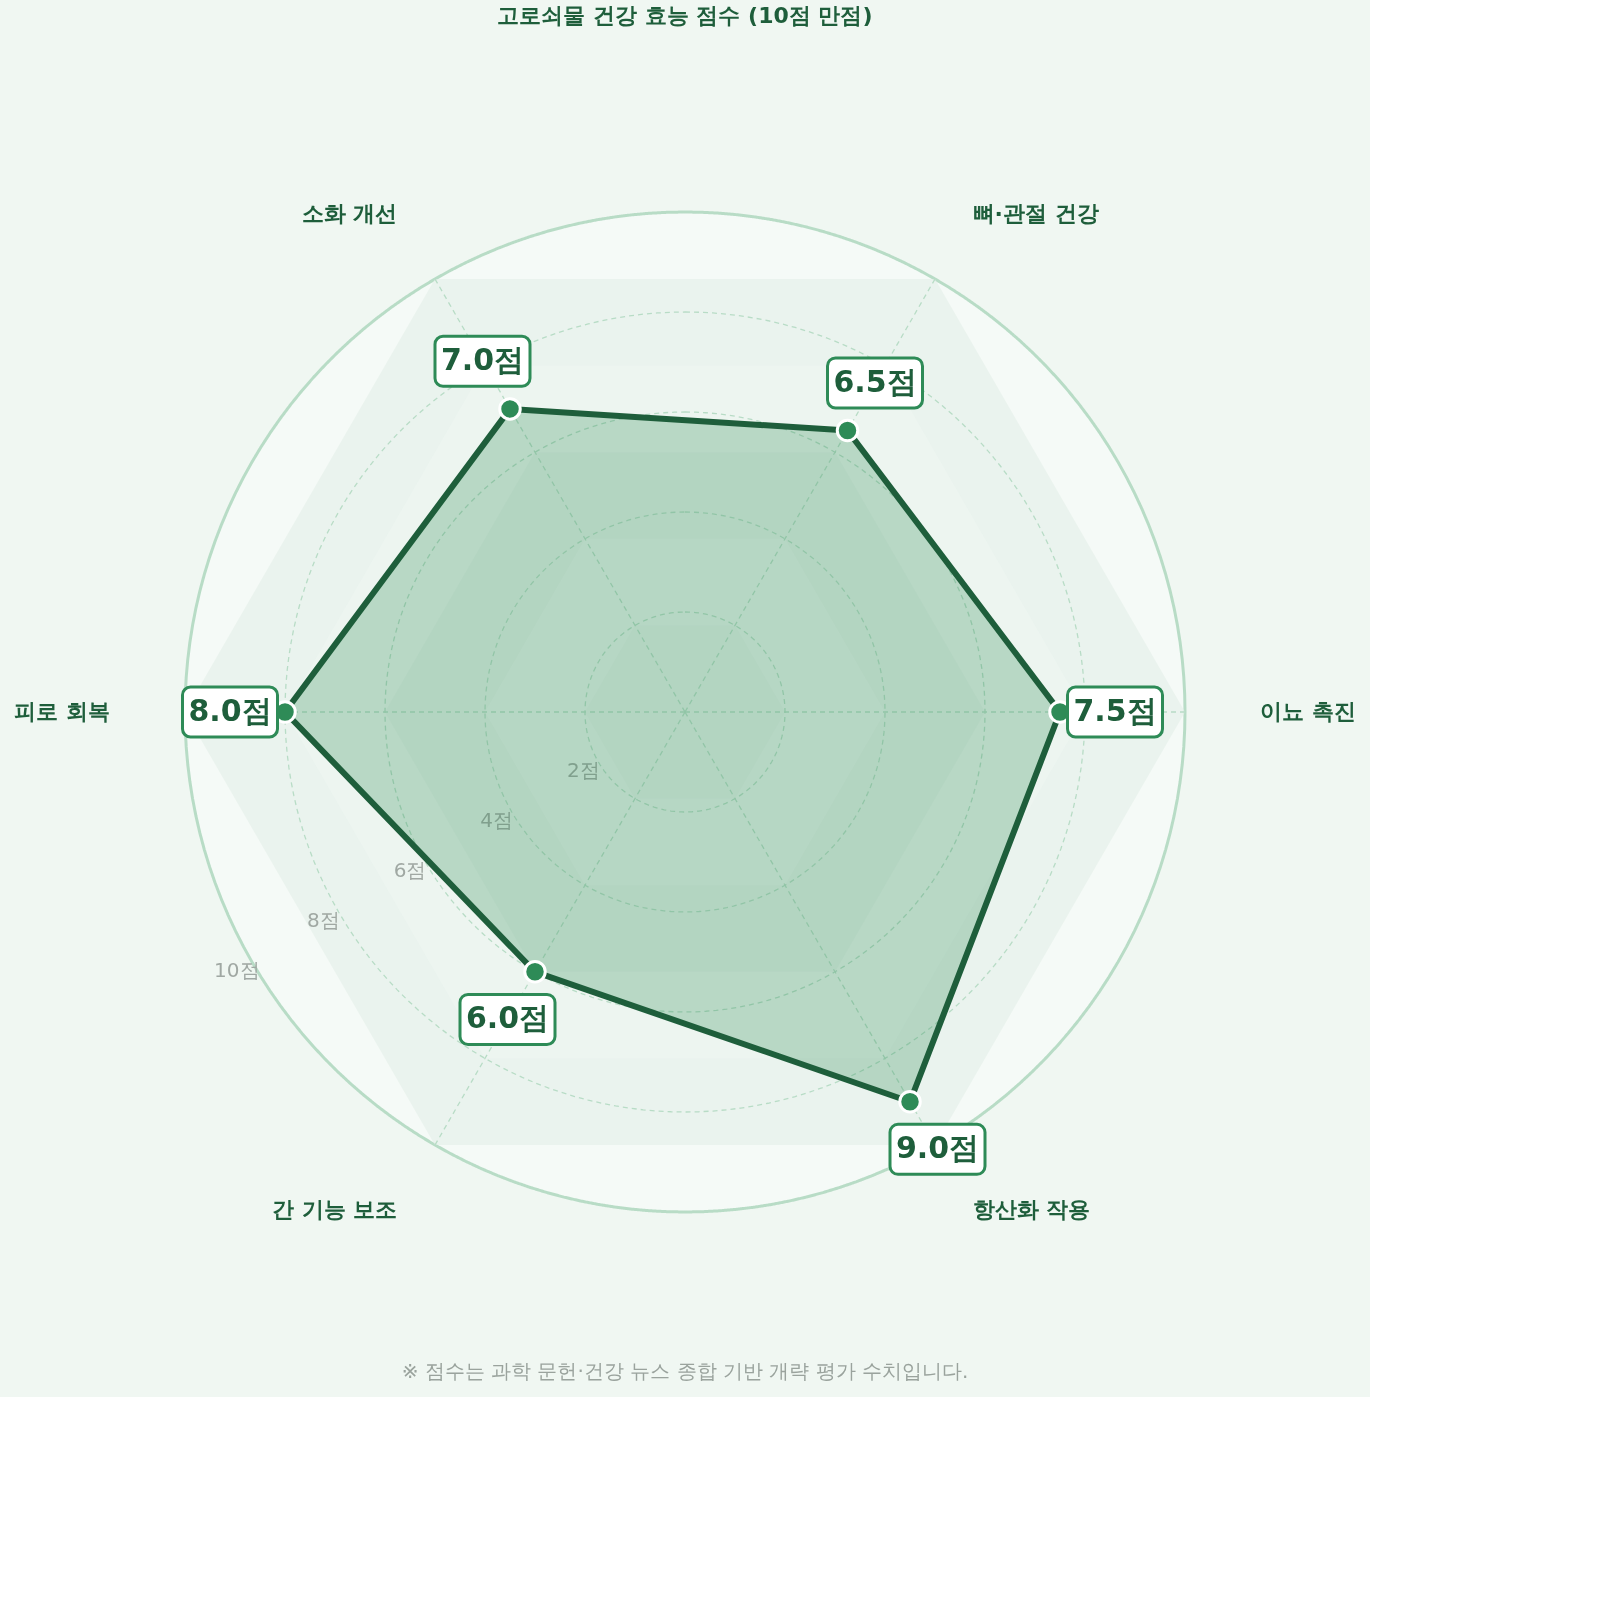  I want to click on y-tick-label: 10점, so click(237, 969).